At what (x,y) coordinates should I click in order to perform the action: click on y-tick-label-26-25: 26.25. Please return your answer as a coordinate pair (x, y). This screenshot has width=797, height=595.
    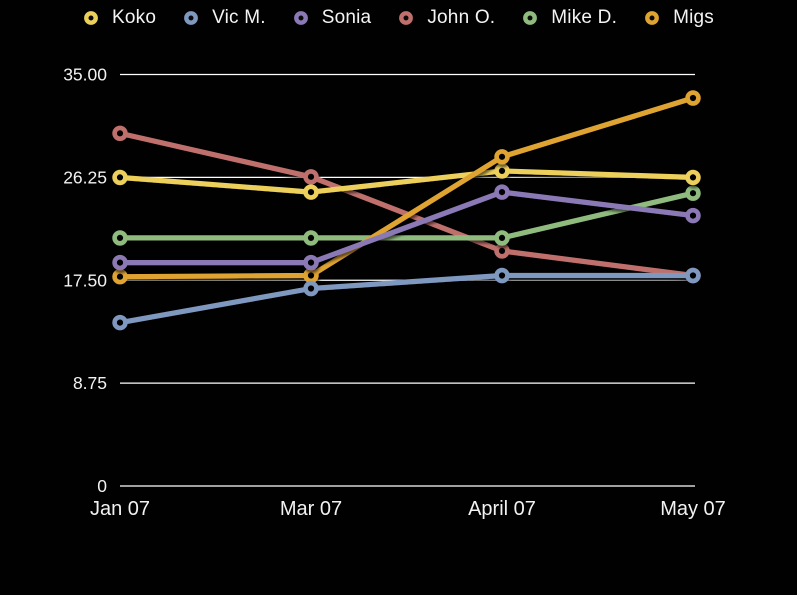
    Looking at the image, I should click on (85, 177).